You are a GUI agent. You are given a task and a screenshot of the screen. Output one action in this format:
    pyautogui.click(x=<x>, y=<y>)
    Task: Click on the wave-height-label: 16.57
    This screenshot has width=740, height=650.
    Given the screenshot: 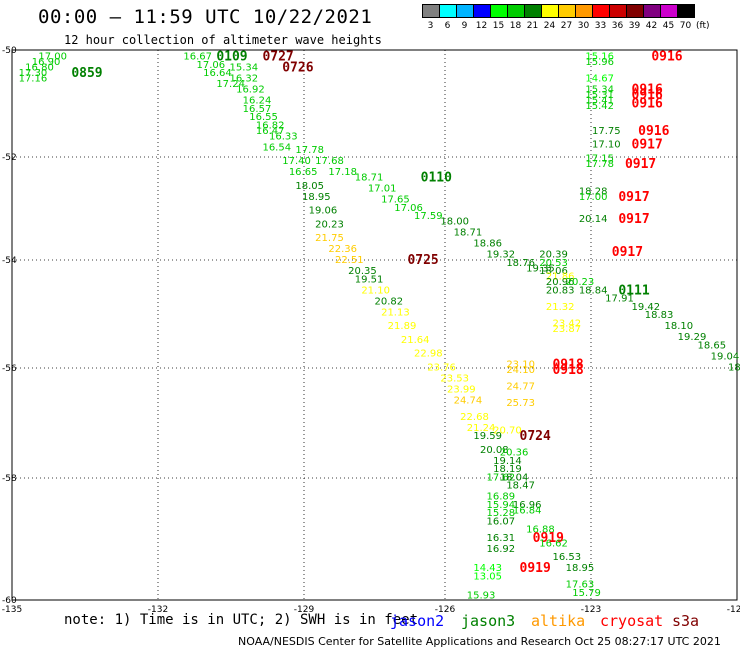 What is the action you would take?
    pyautogui.click(x=257, y=109)
    